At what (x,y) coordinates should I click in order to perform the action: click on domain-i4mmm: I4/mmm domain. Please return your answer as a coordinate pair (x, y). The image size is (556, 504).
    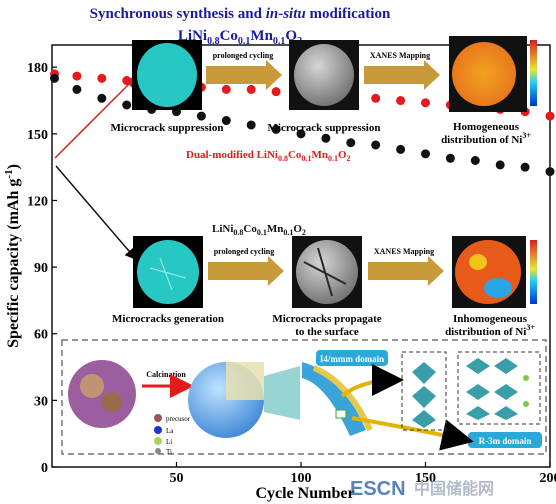
    Looking at the image, I should click on (352, 358).